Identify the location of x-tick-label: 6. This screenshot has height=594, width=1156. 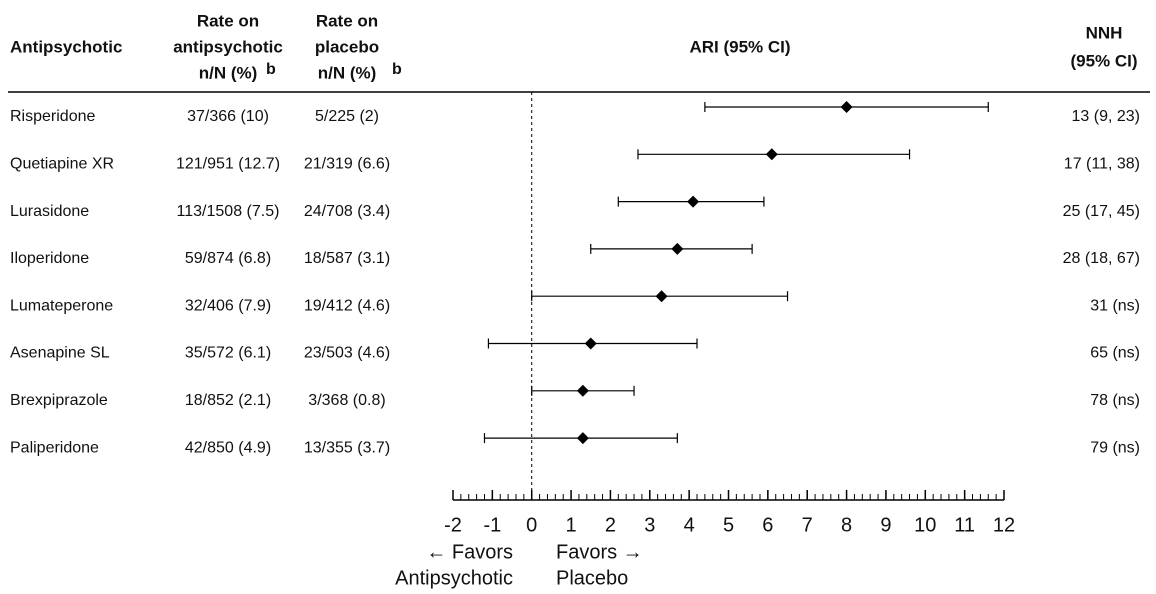
(767, 525).